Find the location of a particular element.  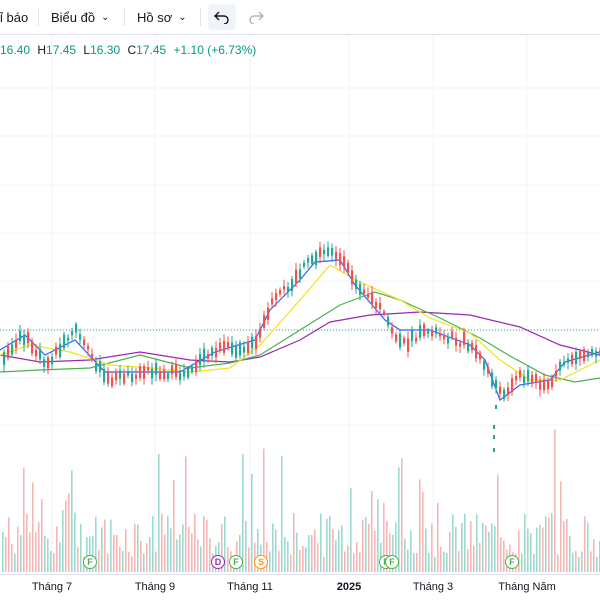

undo-button is located at coordinates (222, 17).